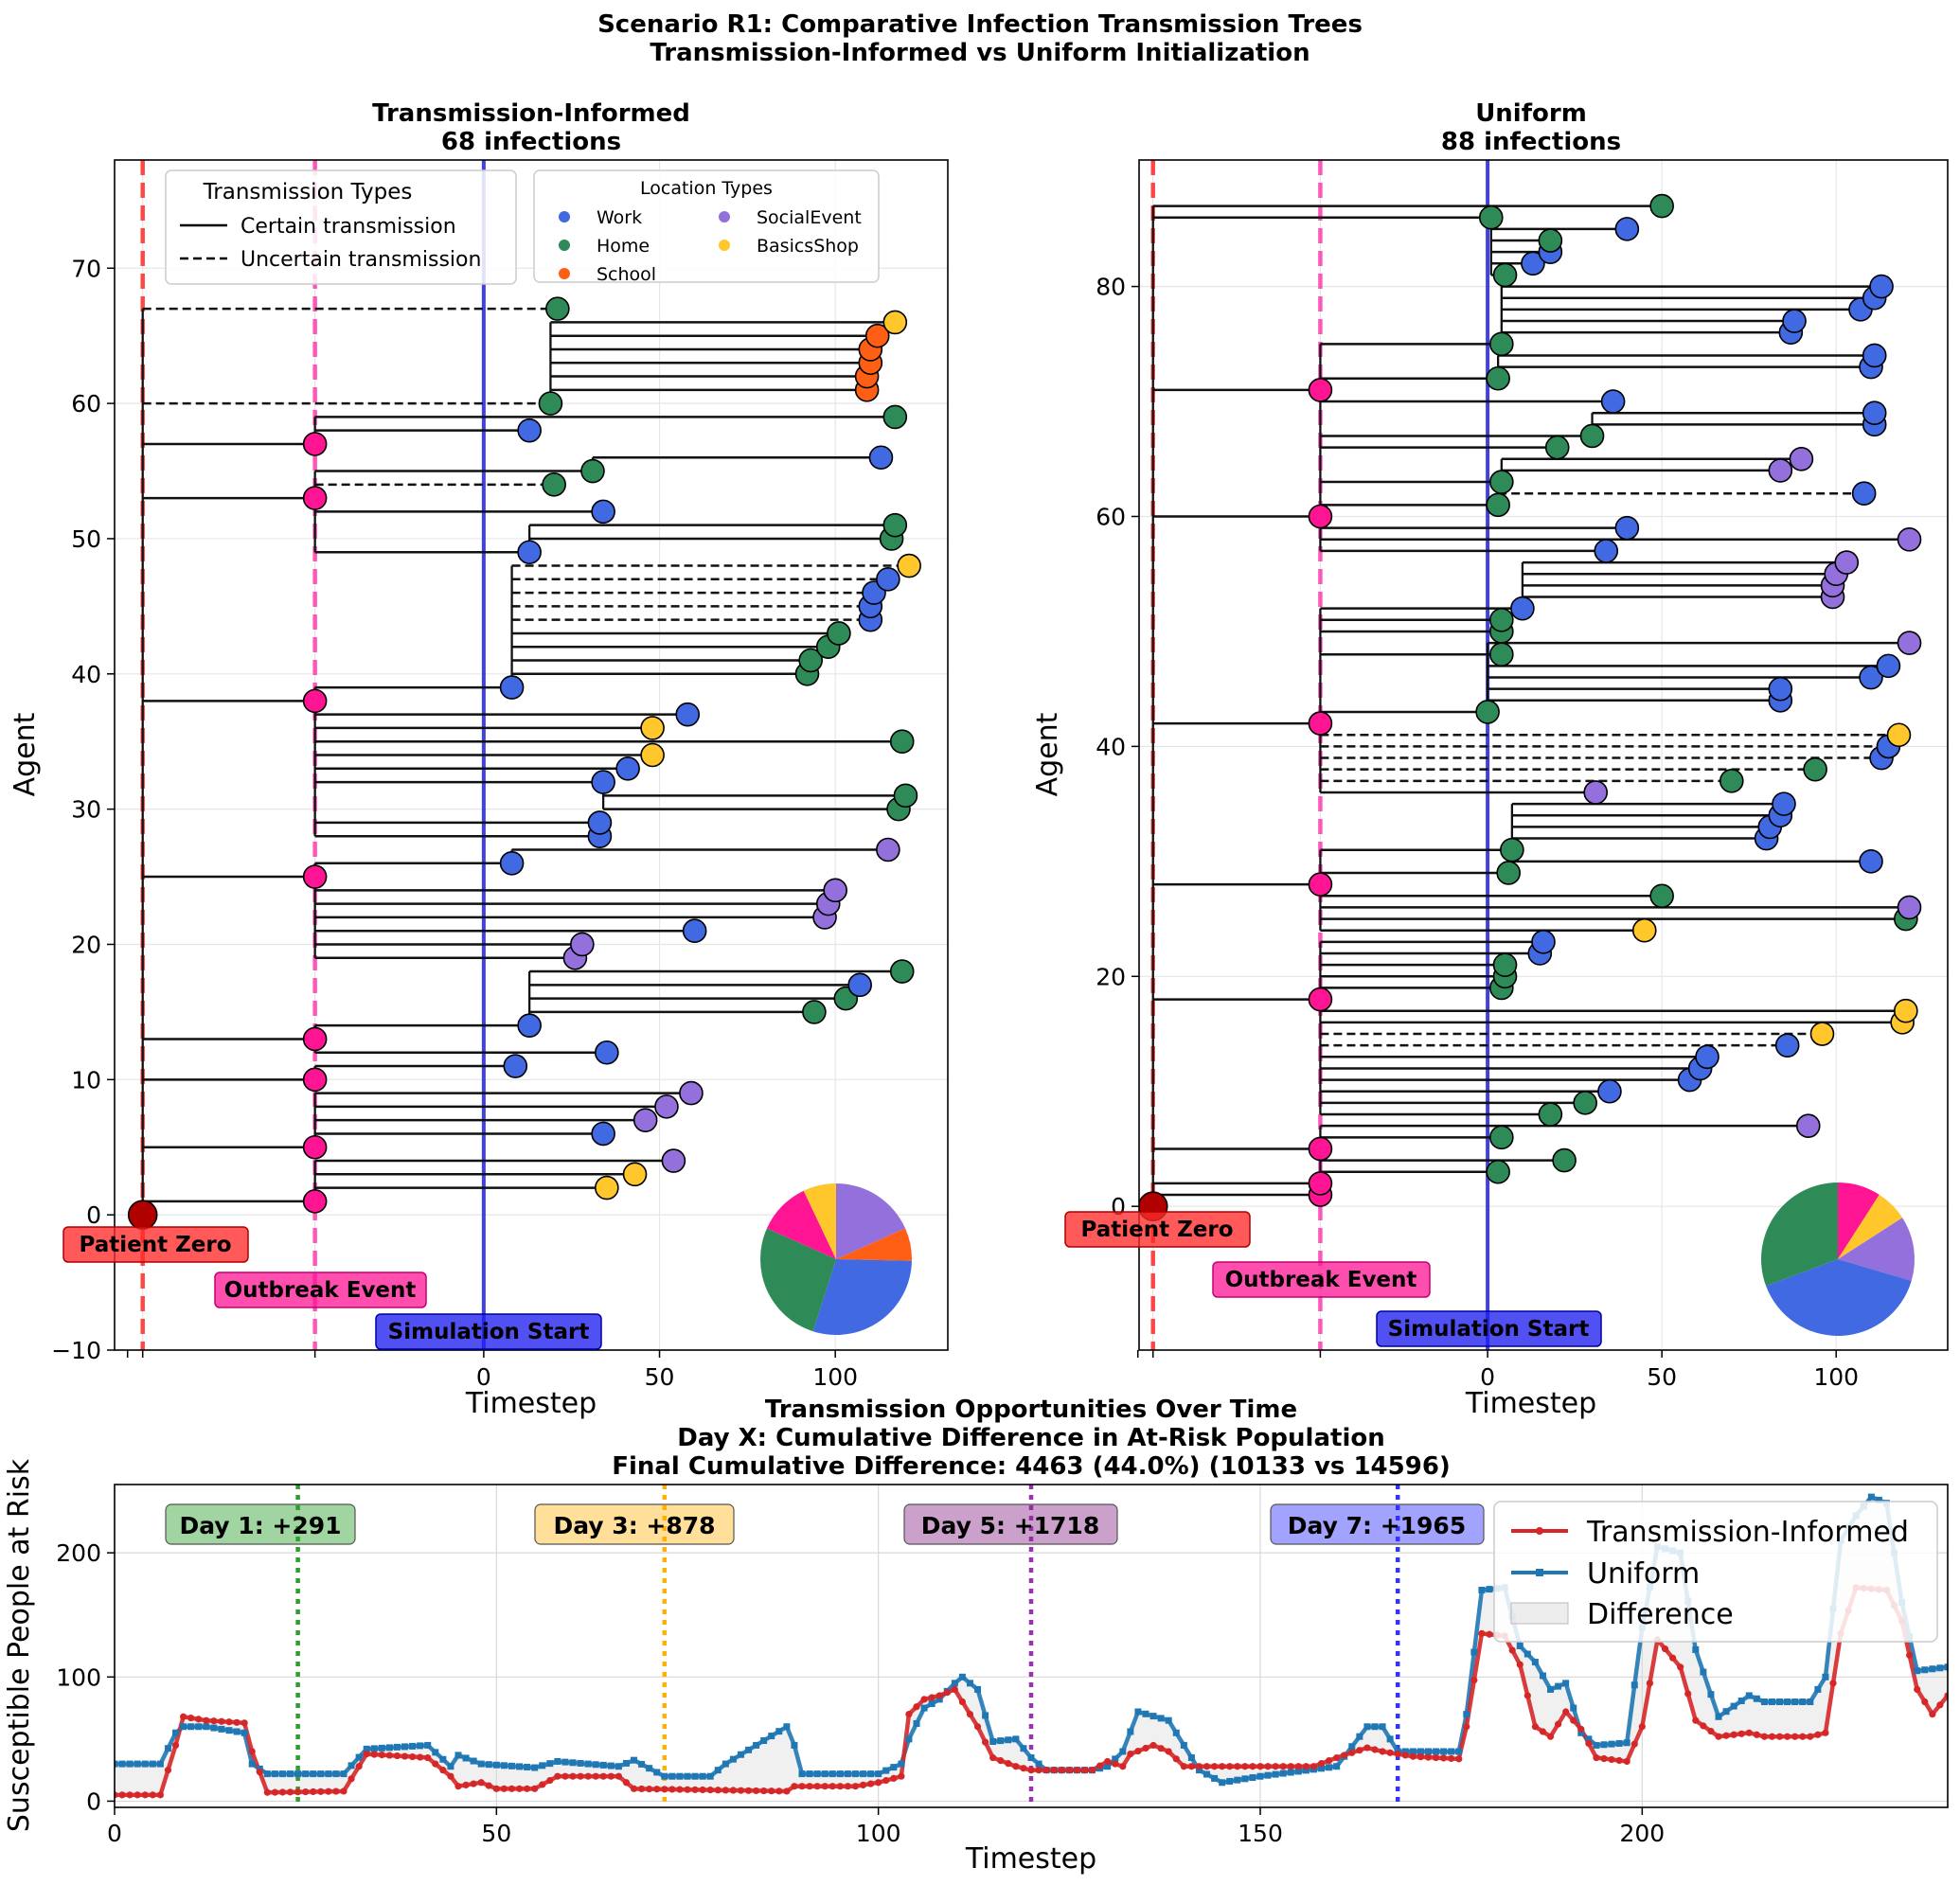 The height and width of the screenshot is (1885, 1960). I want to click on svg-text: Day 5: +1718, so click(1010, 1525).